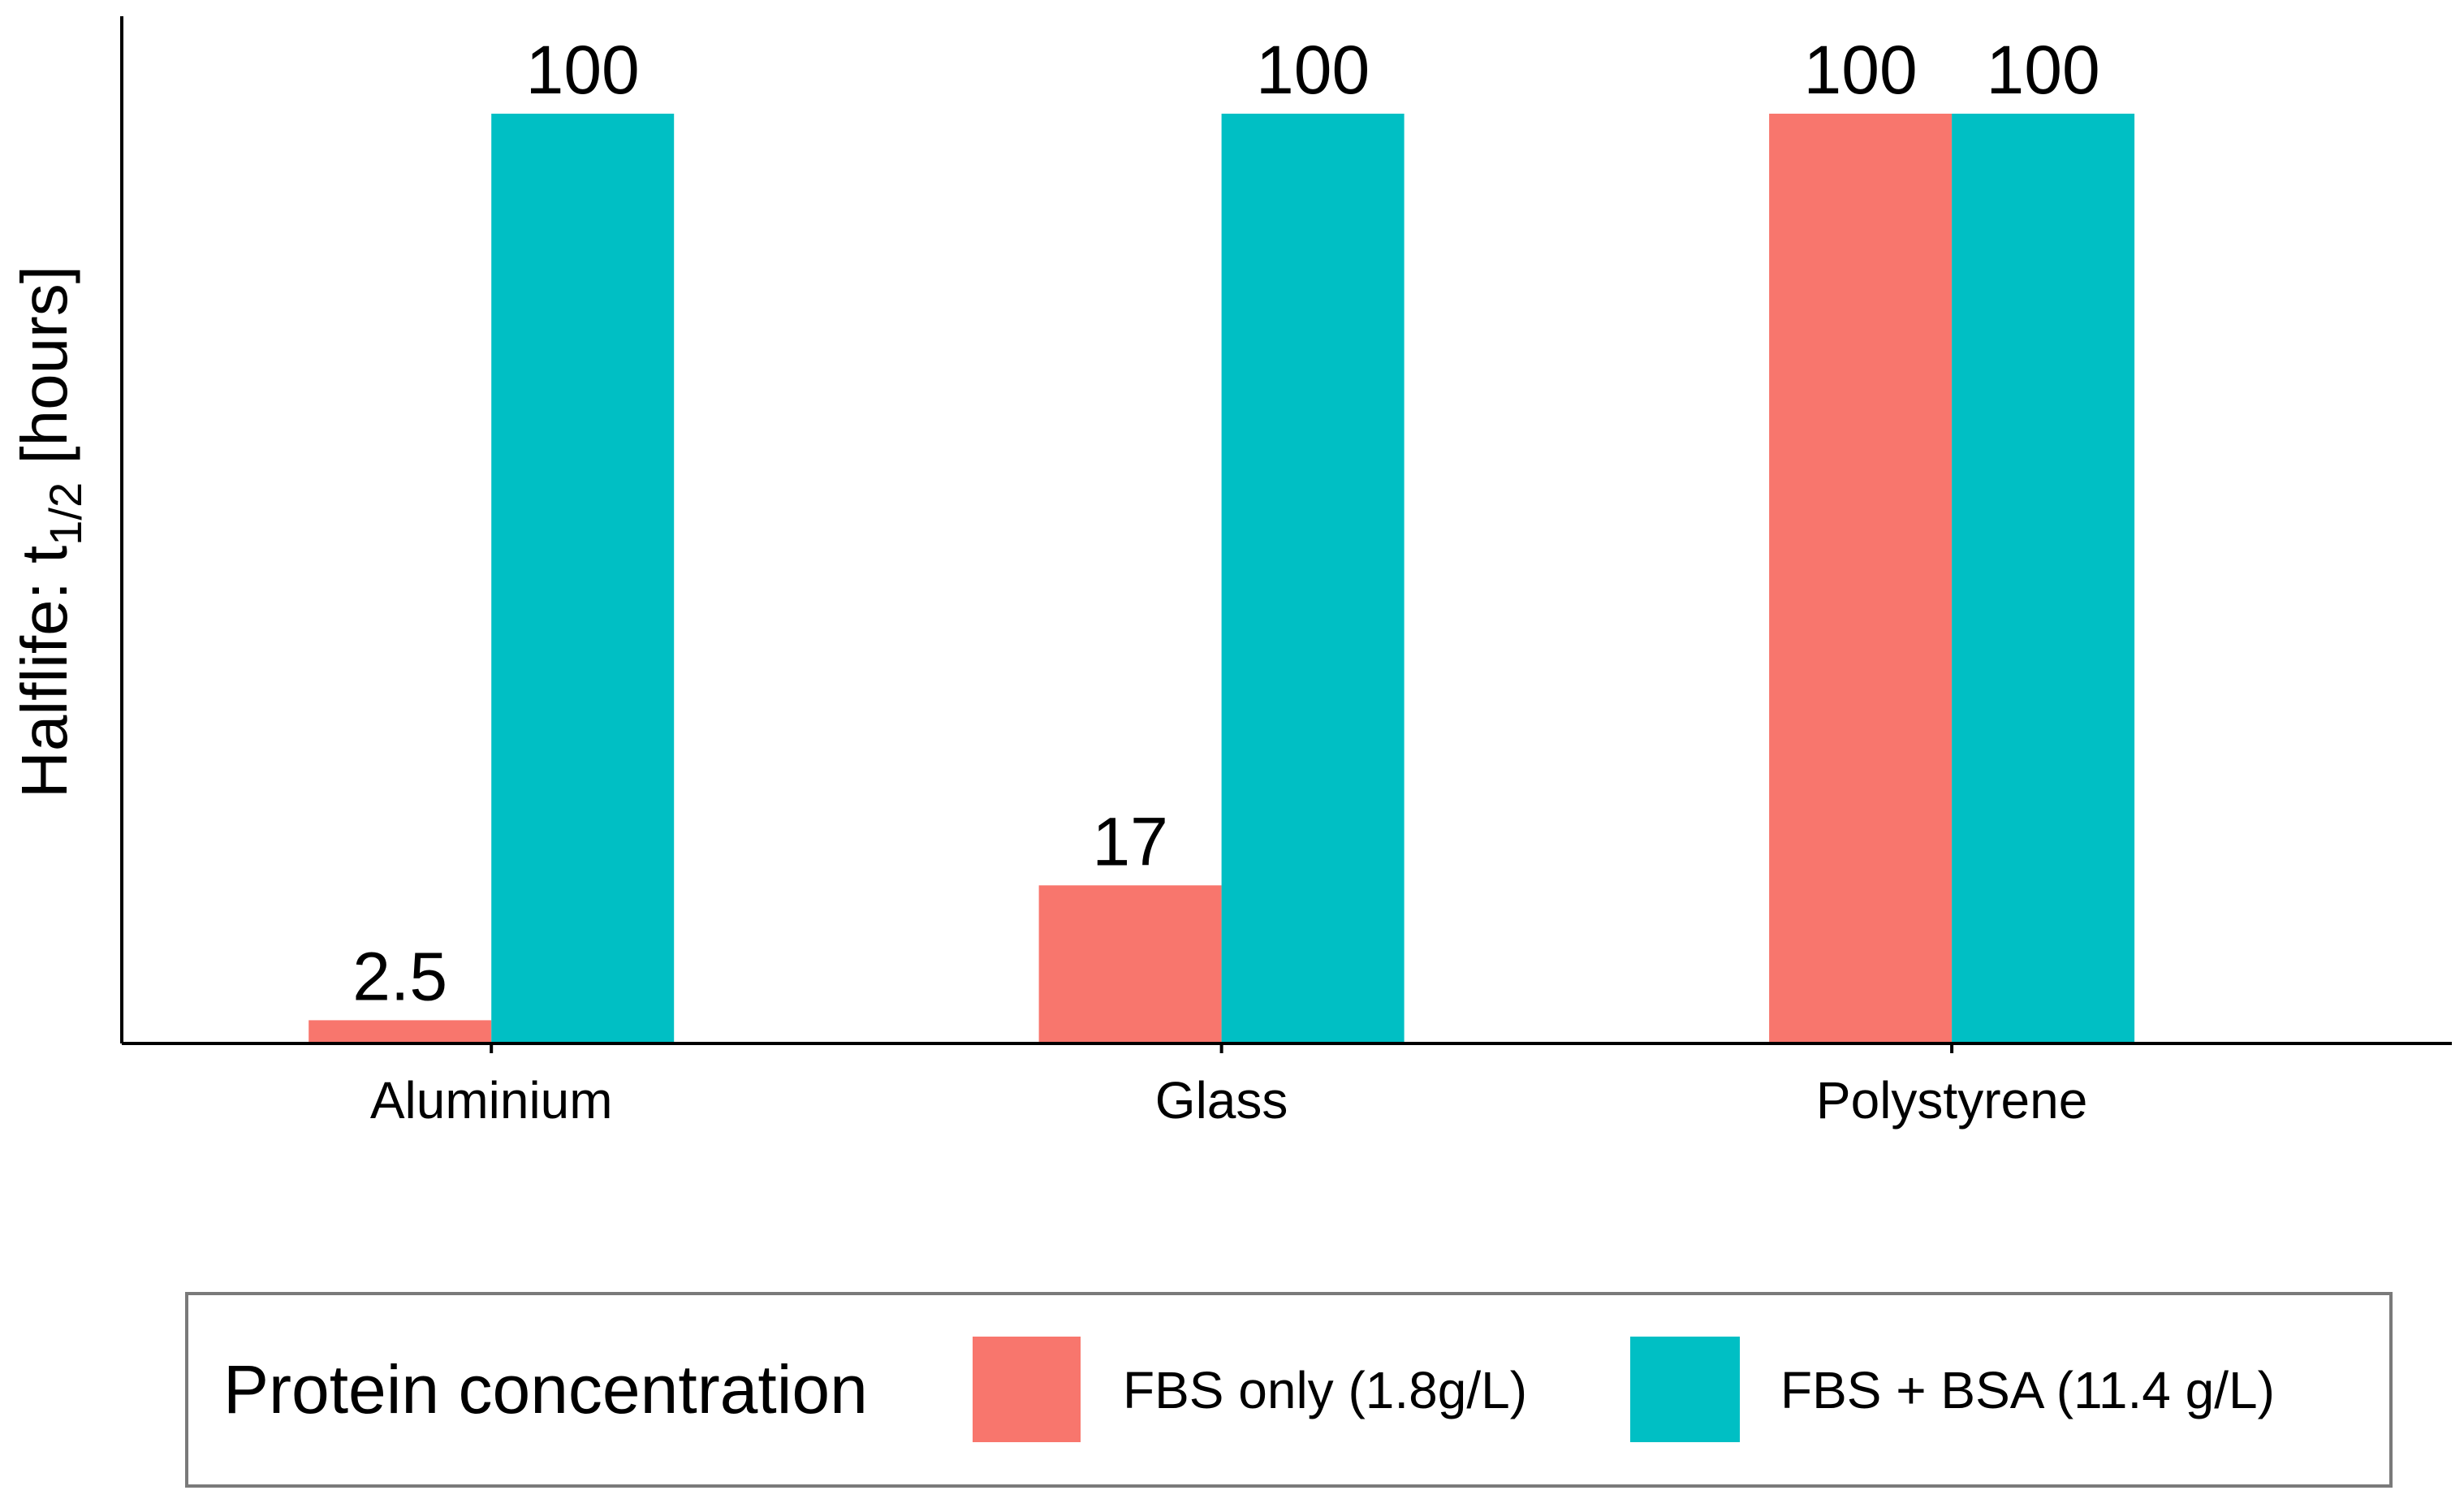 The height and width of the screenshot is (1512, 2464). Describe the element at coordinates (1861, 70) in the screenshot. I see `value-label-polystyrene-series-0: 100` at that location.